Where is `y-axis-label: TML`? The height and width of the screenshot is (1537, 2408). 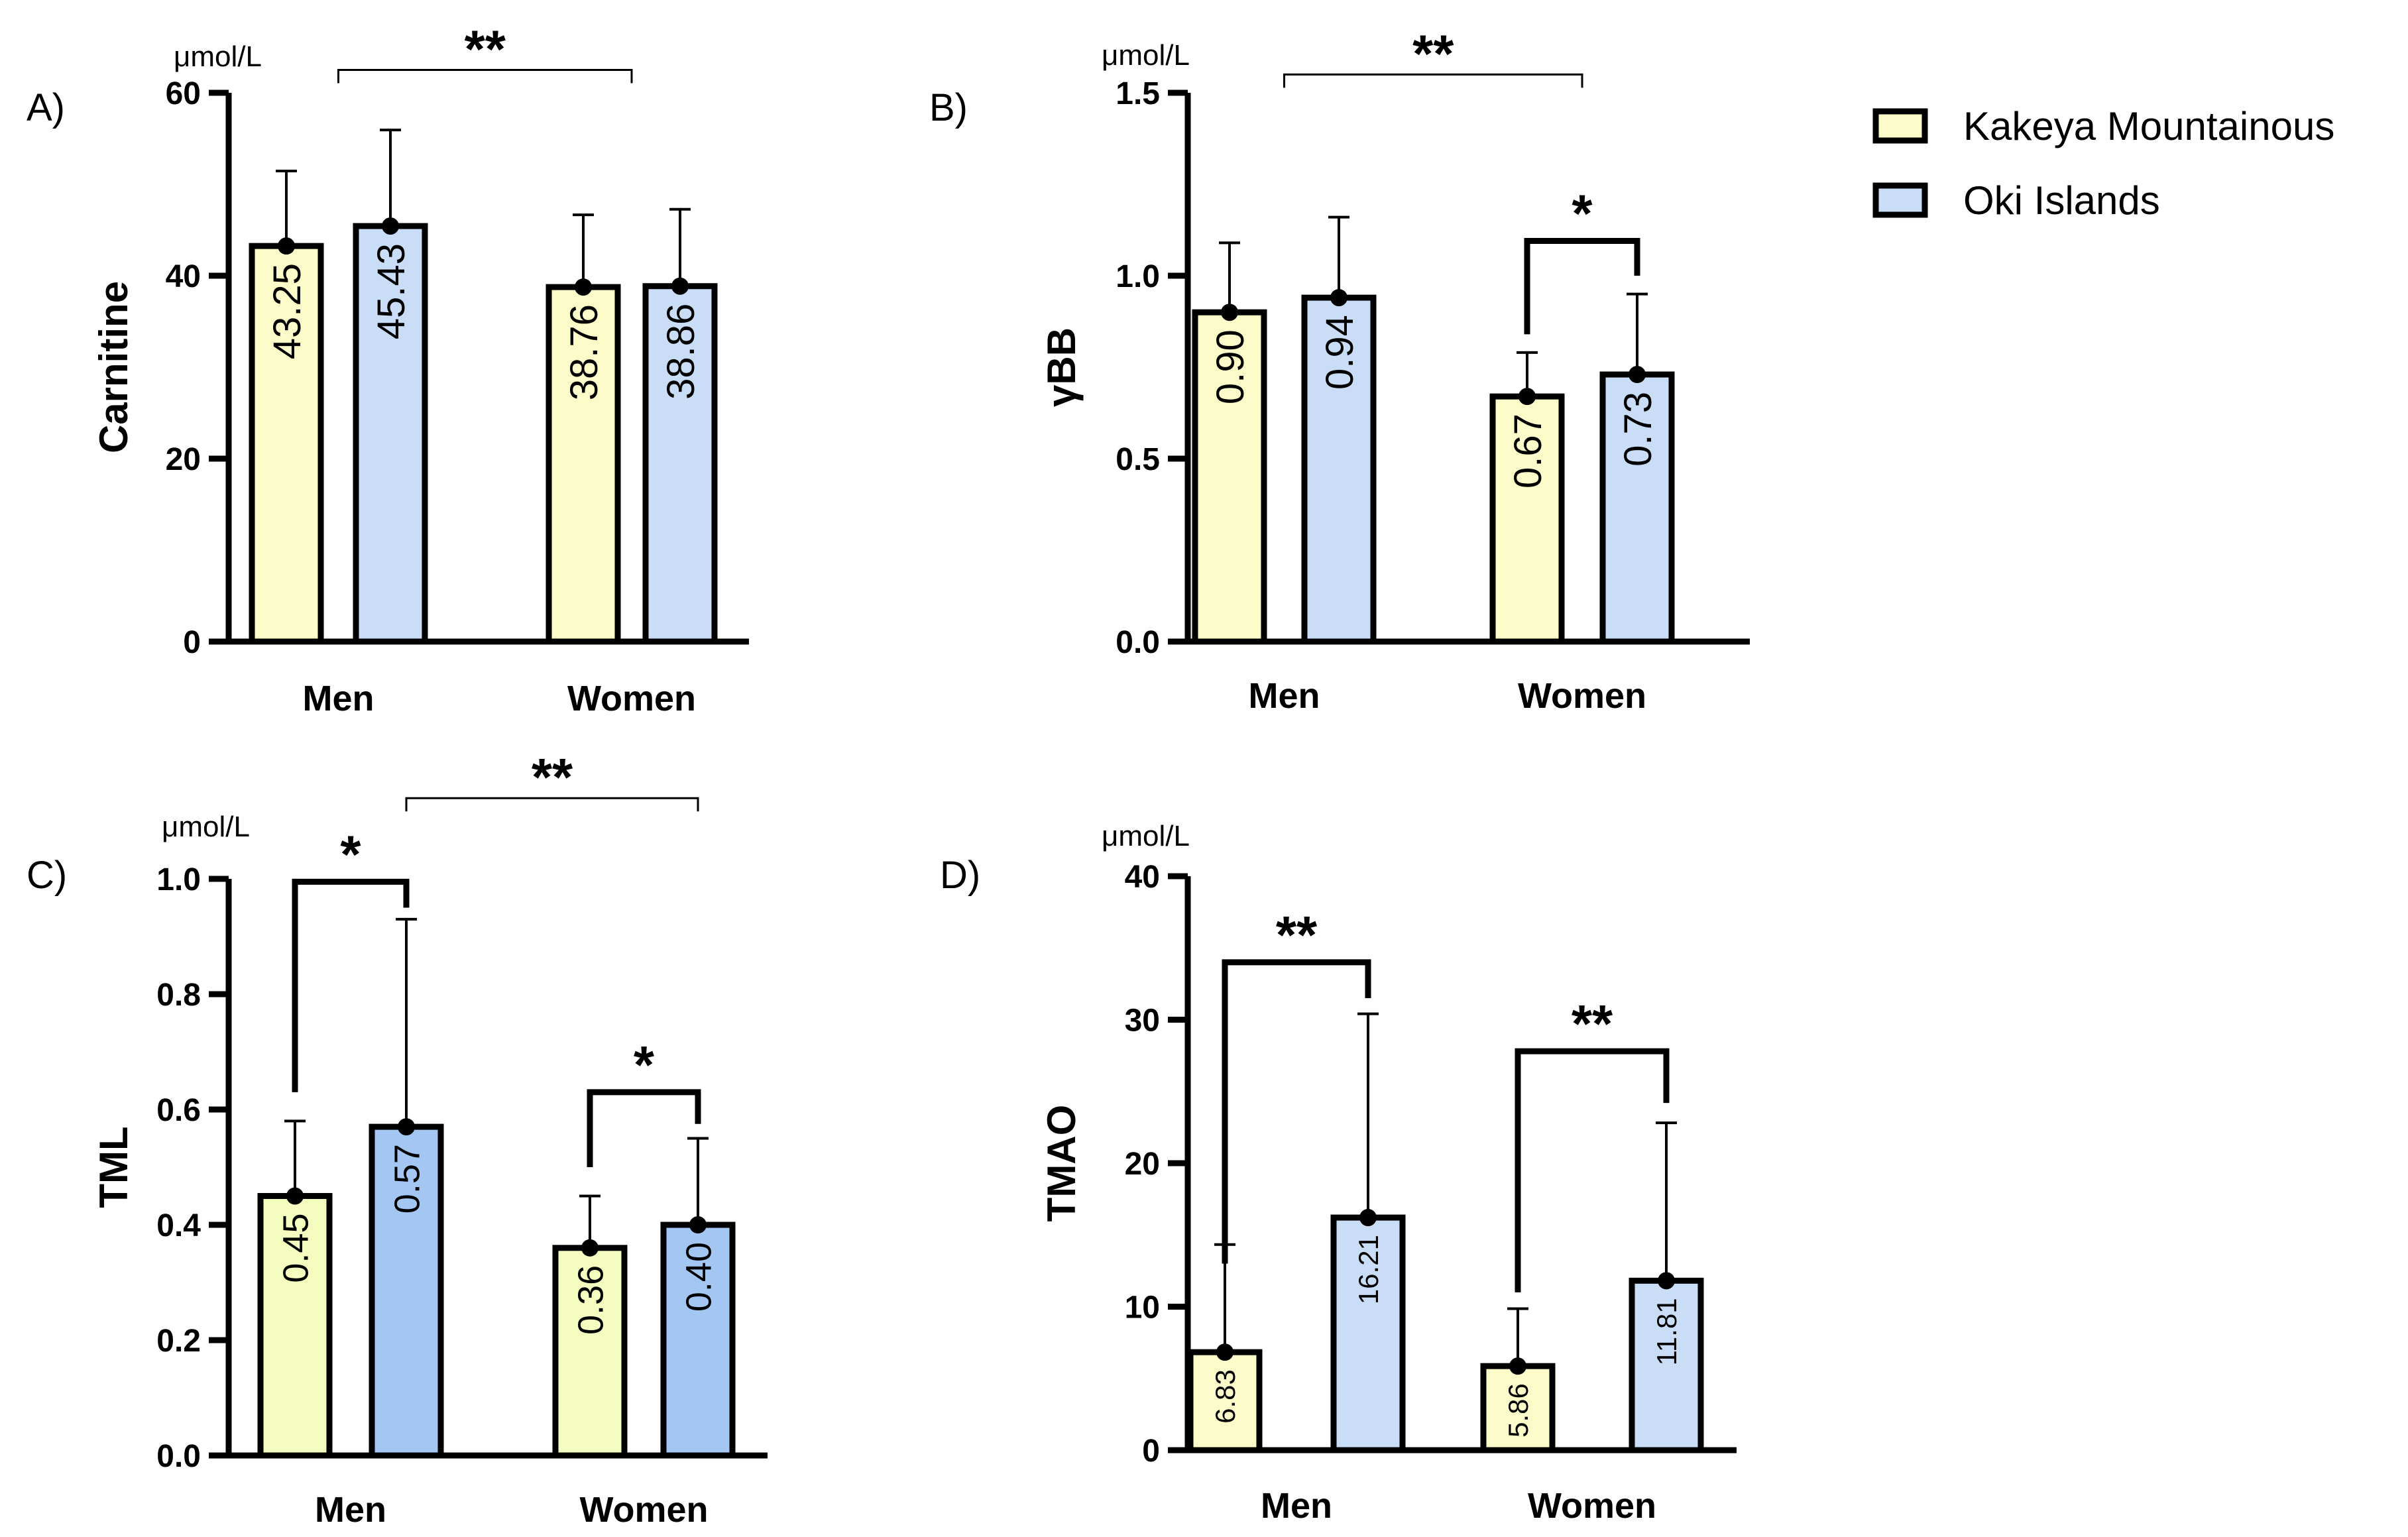
y-axis-label: TML is located at coordinates (113, 1167).